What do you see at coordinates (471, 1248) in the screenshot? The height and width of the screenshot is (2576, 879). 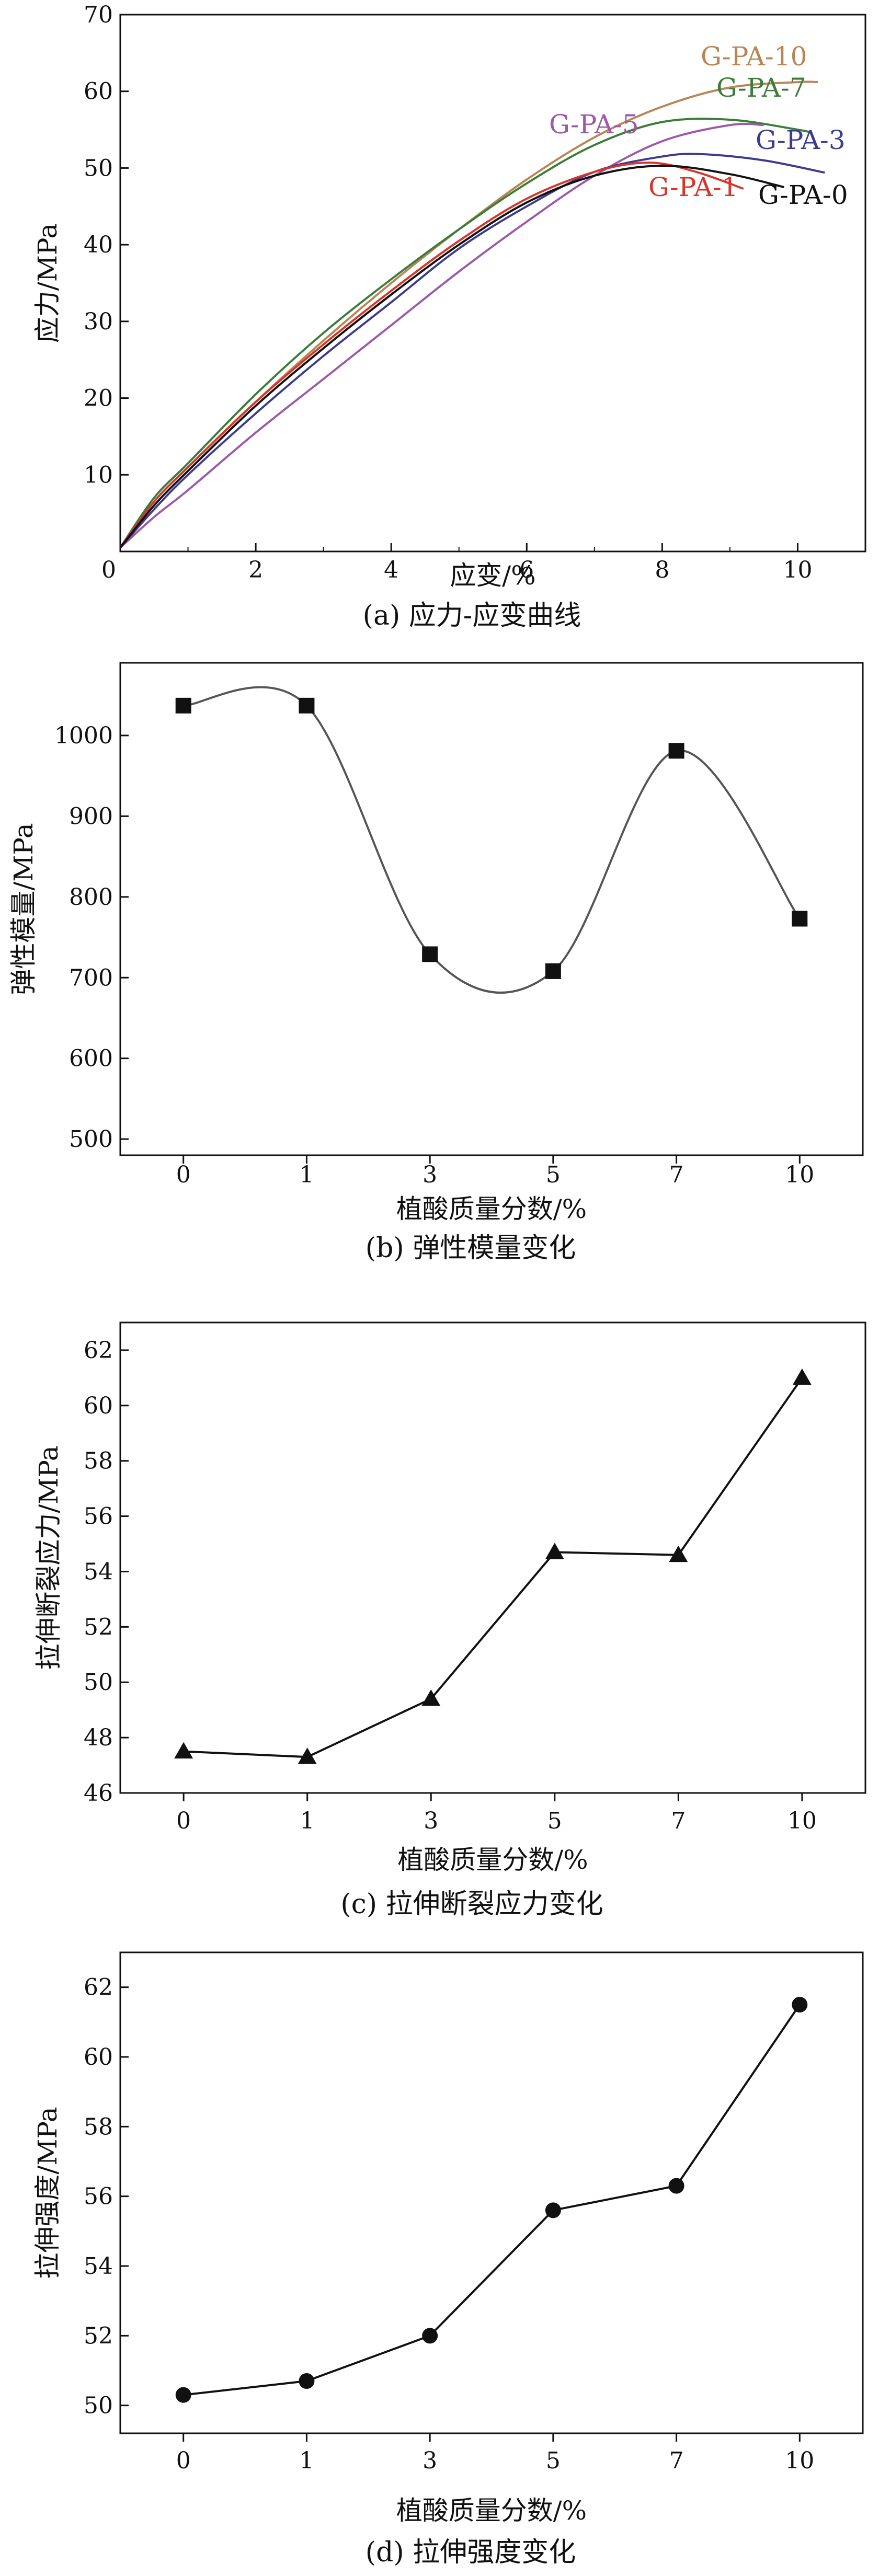 I see `chart-caption: (b) 弹性模量变化` at bounding box center [471, 1248].